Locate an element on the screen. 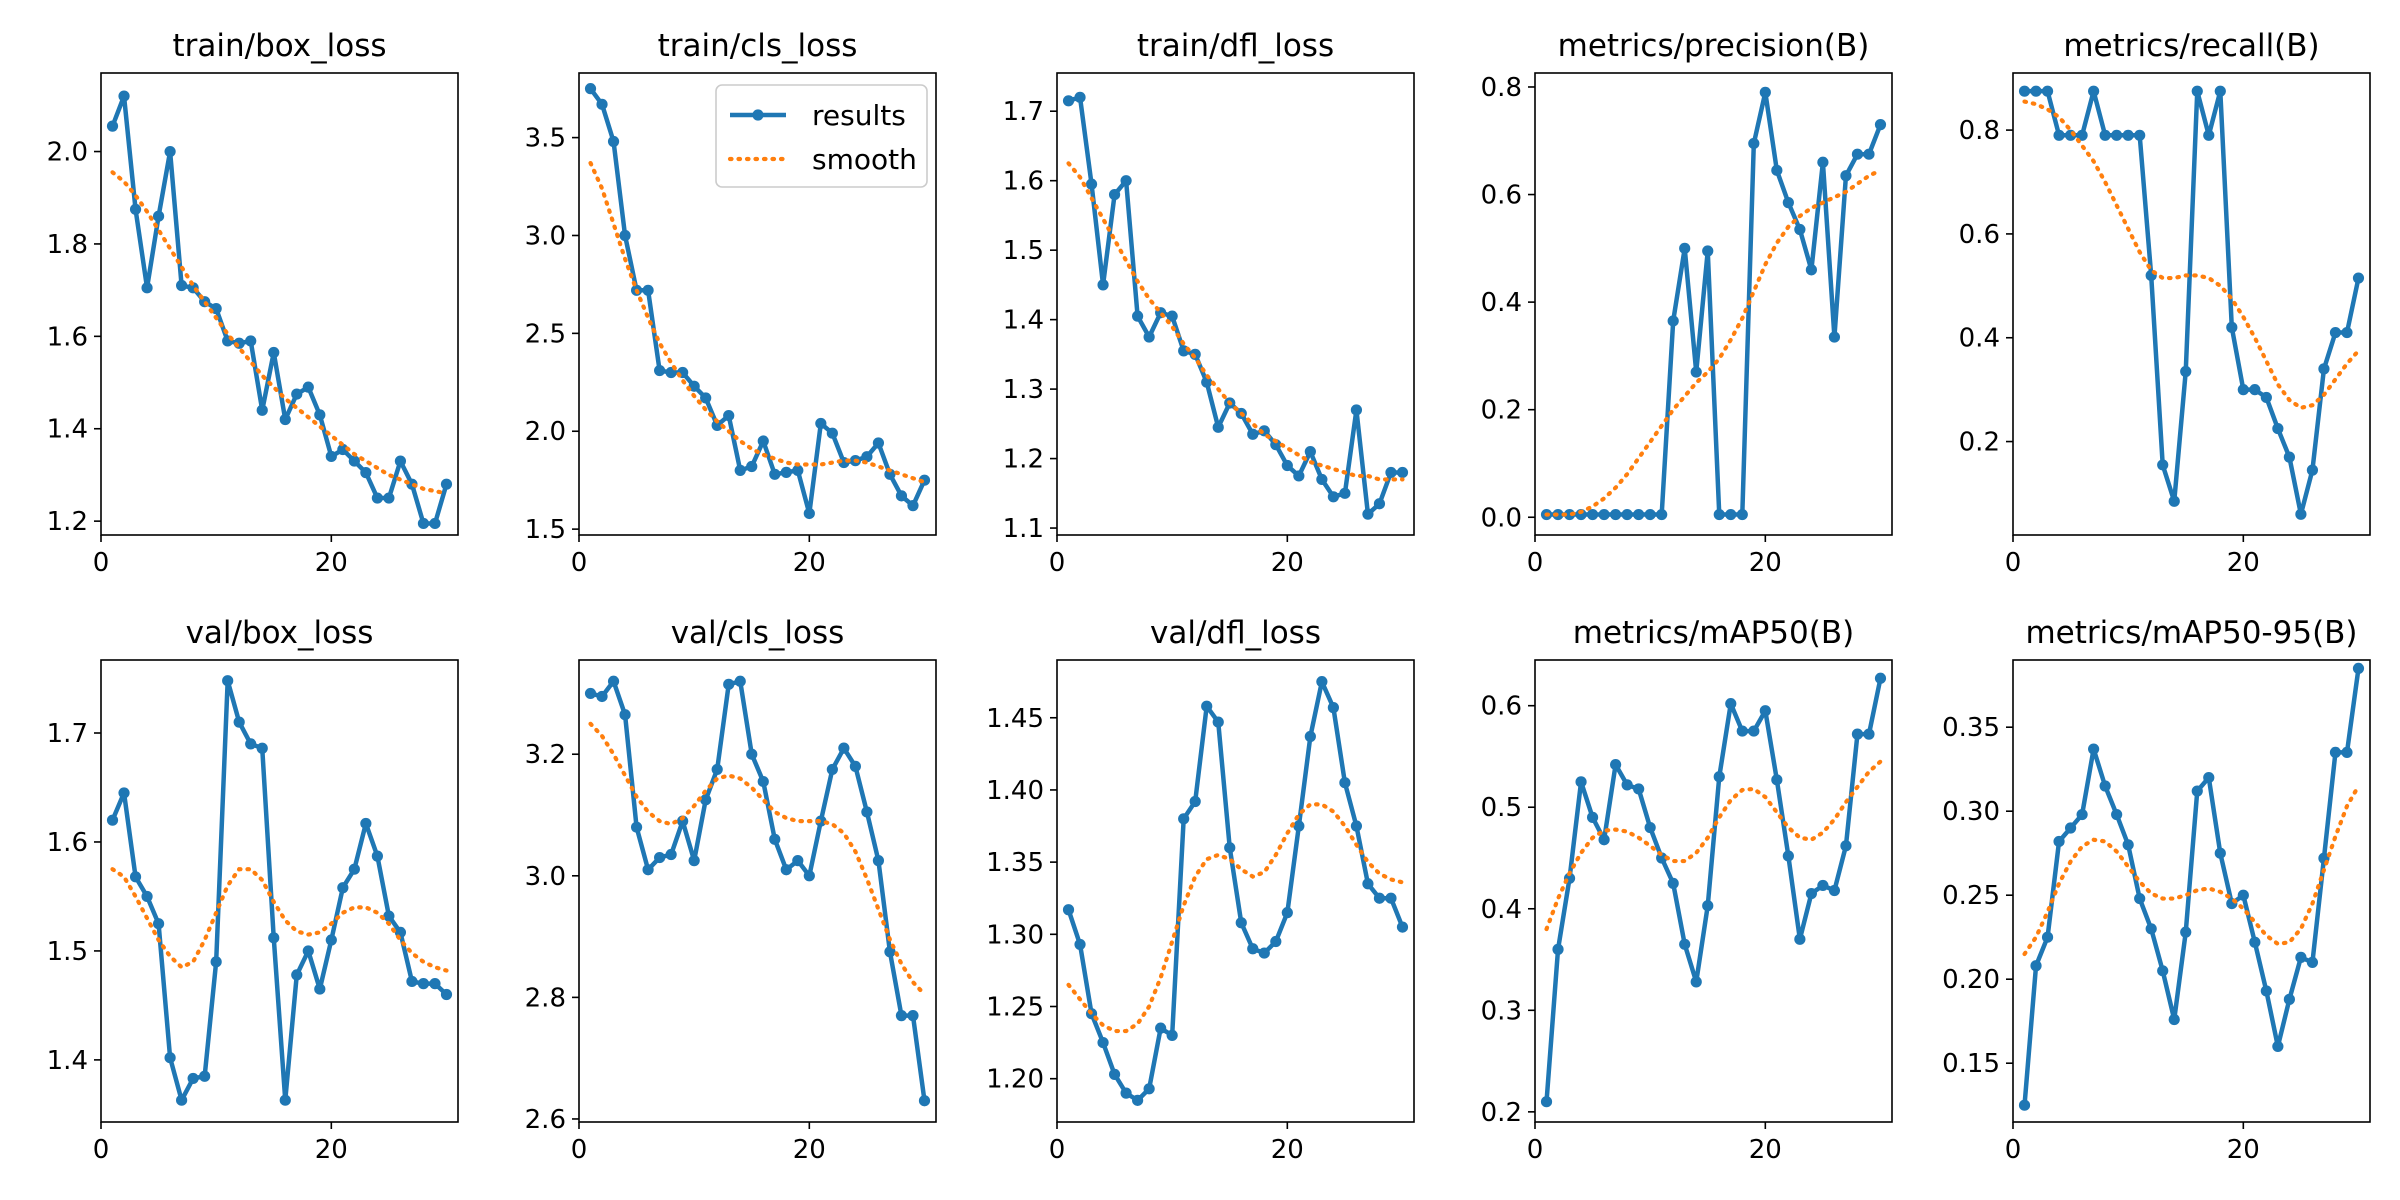  chart-7-panel: val/cls_loss 2.6 2.8 3.0 3.2 0 20 is located at coordinates (731, 890).